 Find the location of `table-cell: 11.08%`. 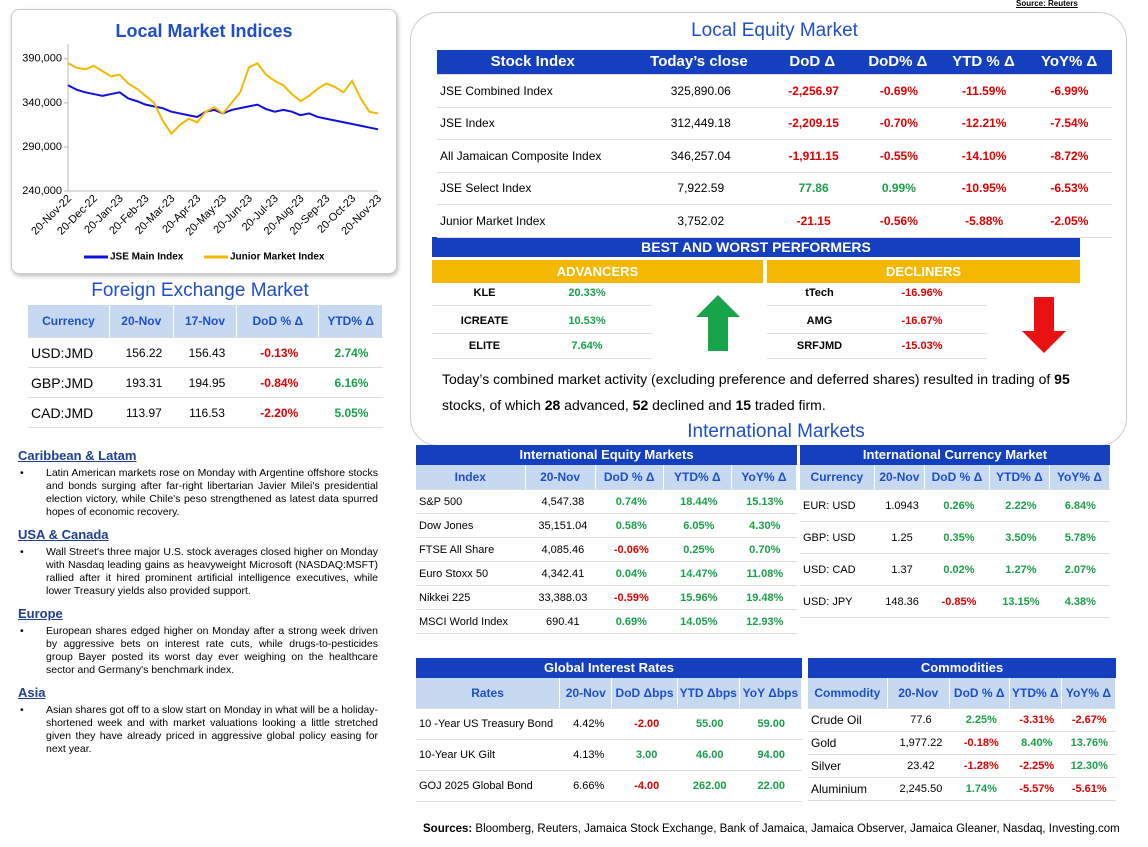

table-cell: 11.08% is located at coordinates (765, 573).